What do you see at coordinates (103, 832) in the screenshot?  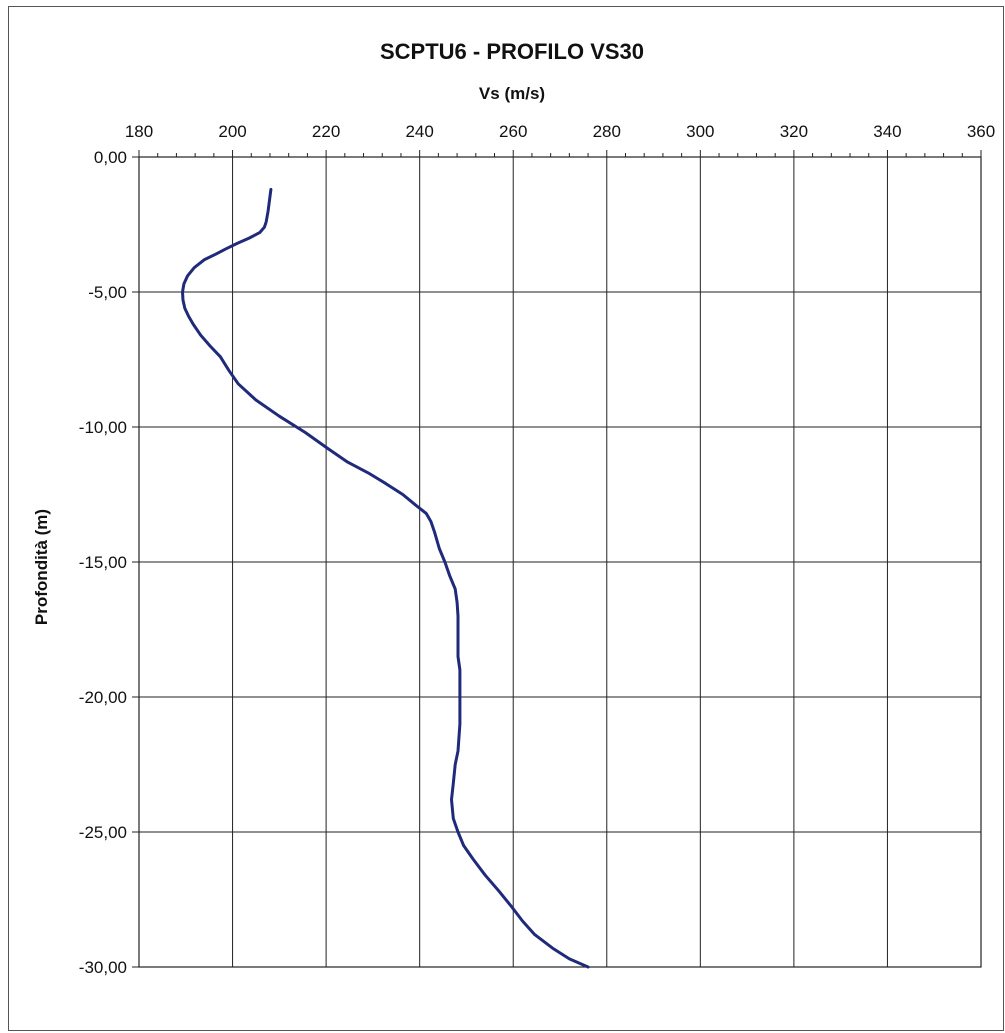 I see `y-tick-label: -25,00` at bounding box center [103, 832].